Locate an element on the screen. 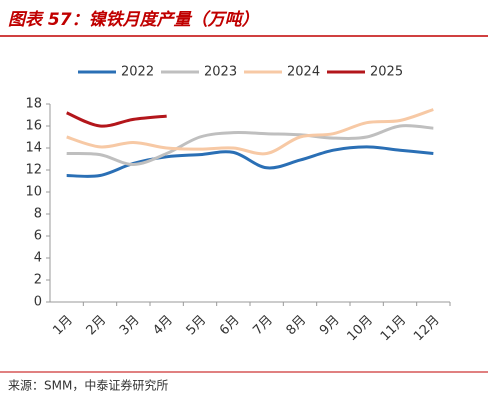 Image resolution: width=488 pixels, height=400 pixels. legend-label: 2022 is located at coordinates (137, 72).